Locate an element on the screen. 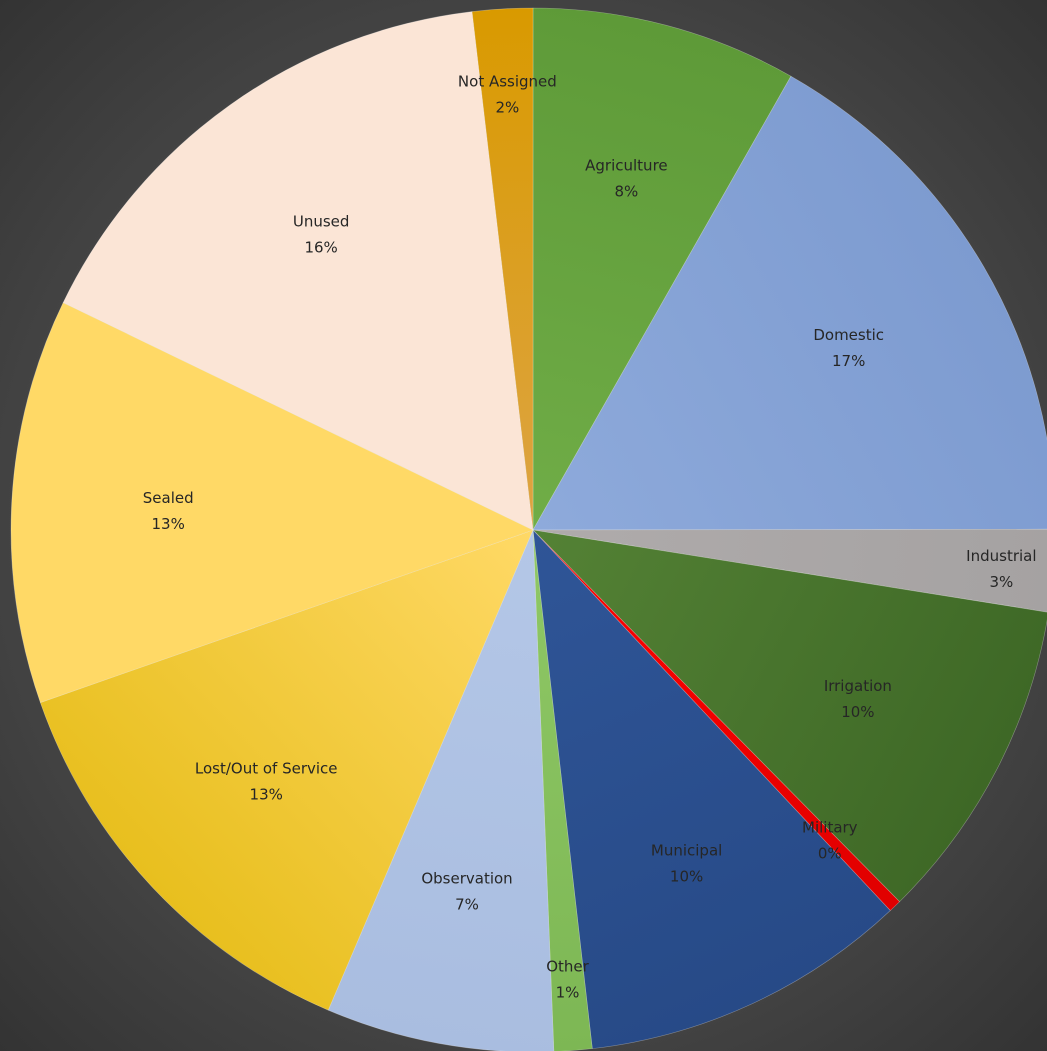  data-label-percent: 16% is located at coordinates (320, 247).